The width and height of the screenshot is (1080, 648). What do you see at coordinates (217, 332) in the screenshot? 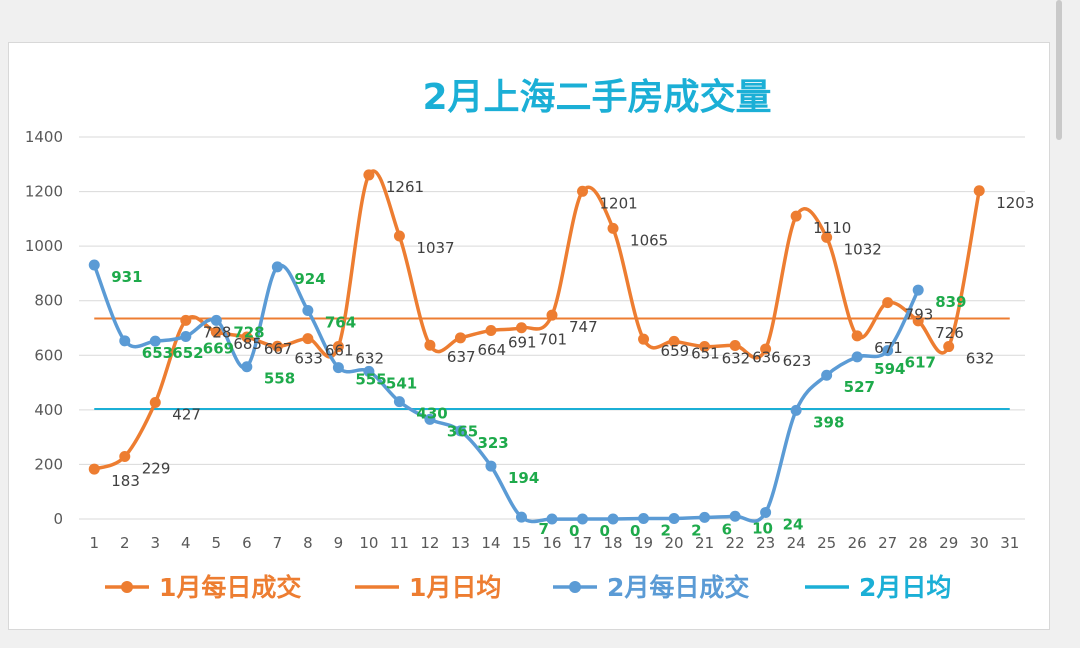
I see `data-label: 728` at bounding box center [217, 332].